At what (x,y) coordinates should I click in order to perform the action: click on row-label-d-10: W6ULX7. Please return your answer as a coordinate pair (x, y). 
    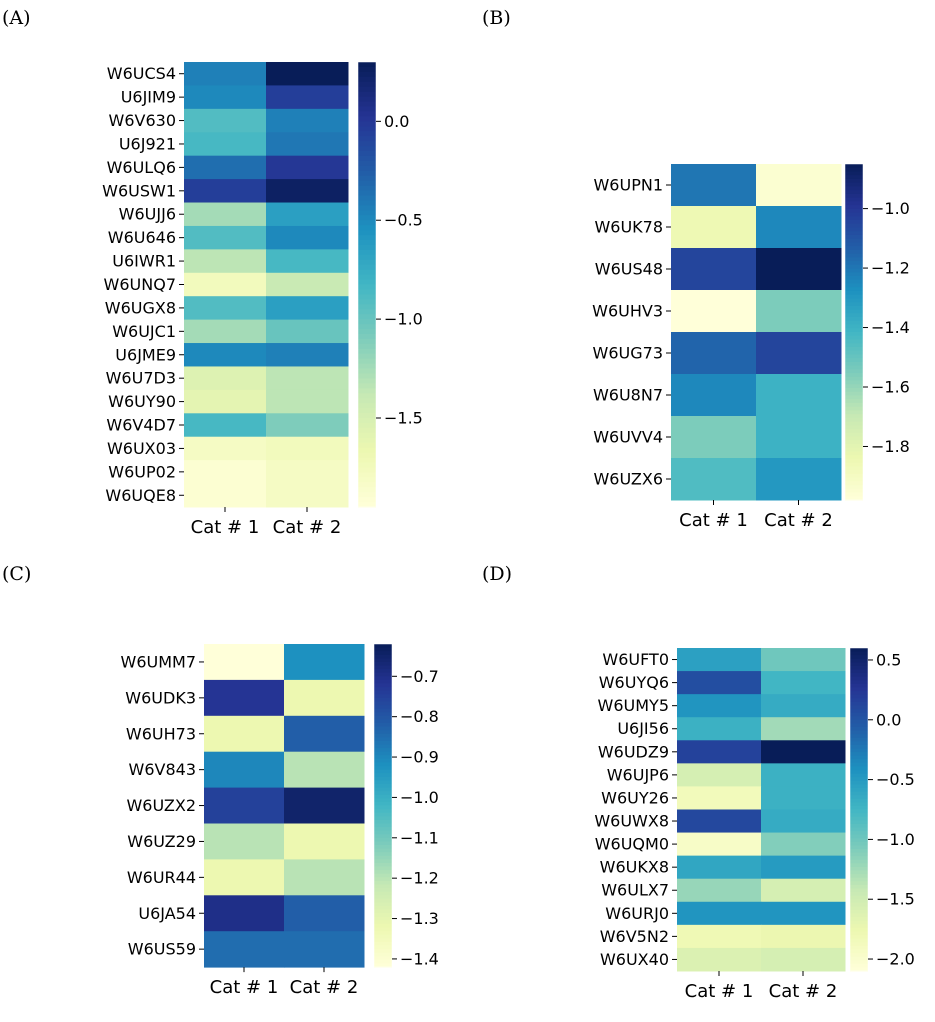
    Looking at the image, I should click on (635, 890).